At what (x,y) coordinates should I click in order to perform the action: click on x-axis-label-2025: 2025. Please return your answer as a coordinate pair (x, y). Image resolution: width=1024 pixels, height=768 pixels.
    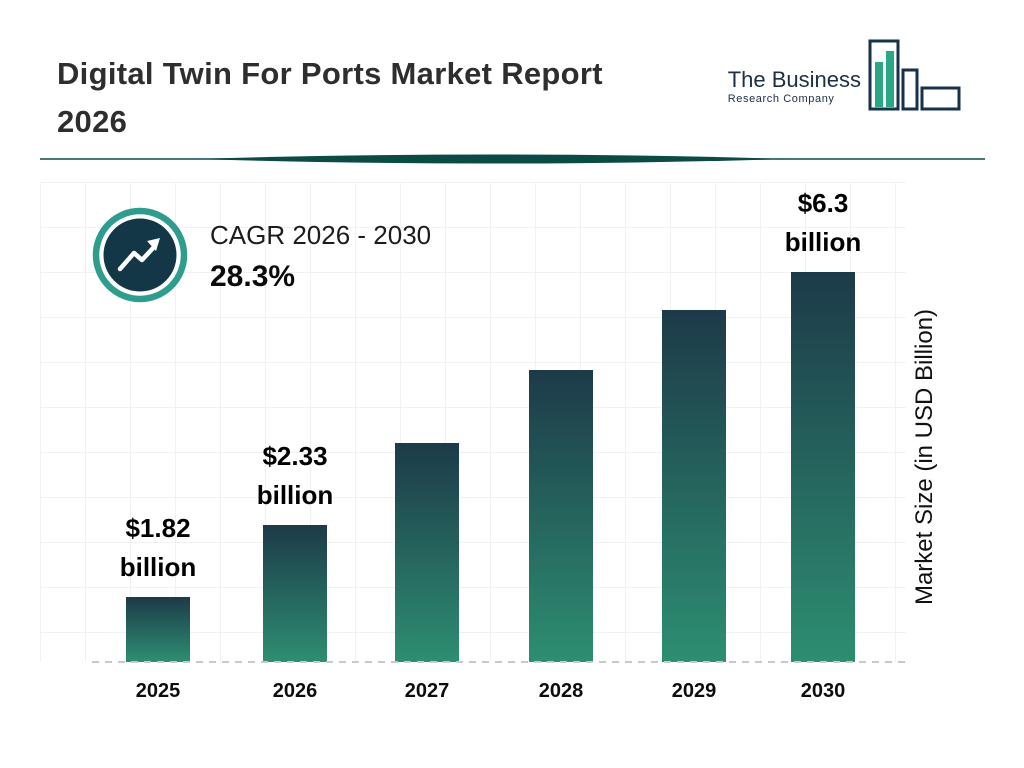
    Looking at the image, I should click on (158, 691).